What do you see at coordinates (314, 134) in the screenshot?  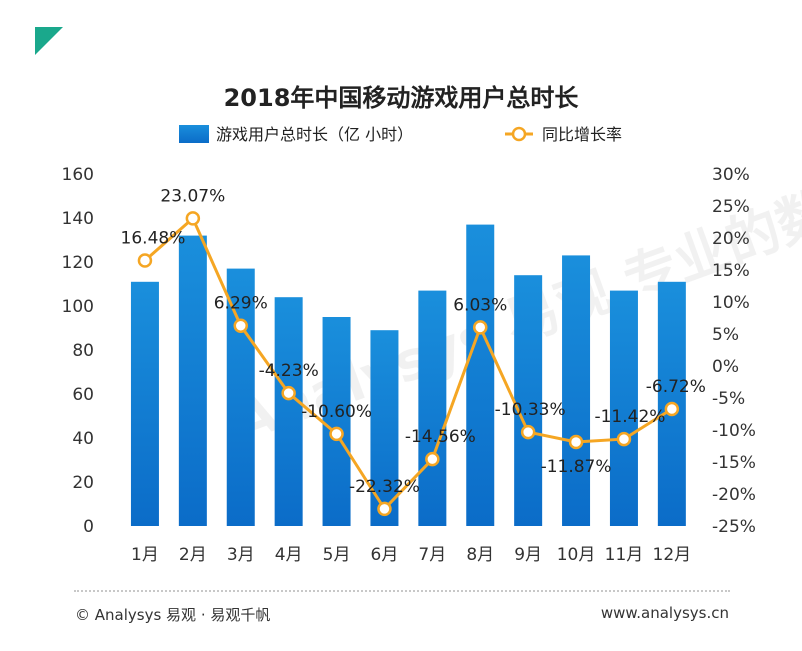 I see `legend-bar-label: 游戏用户总时长（亿 小时）` at bounding box center [314, 134].